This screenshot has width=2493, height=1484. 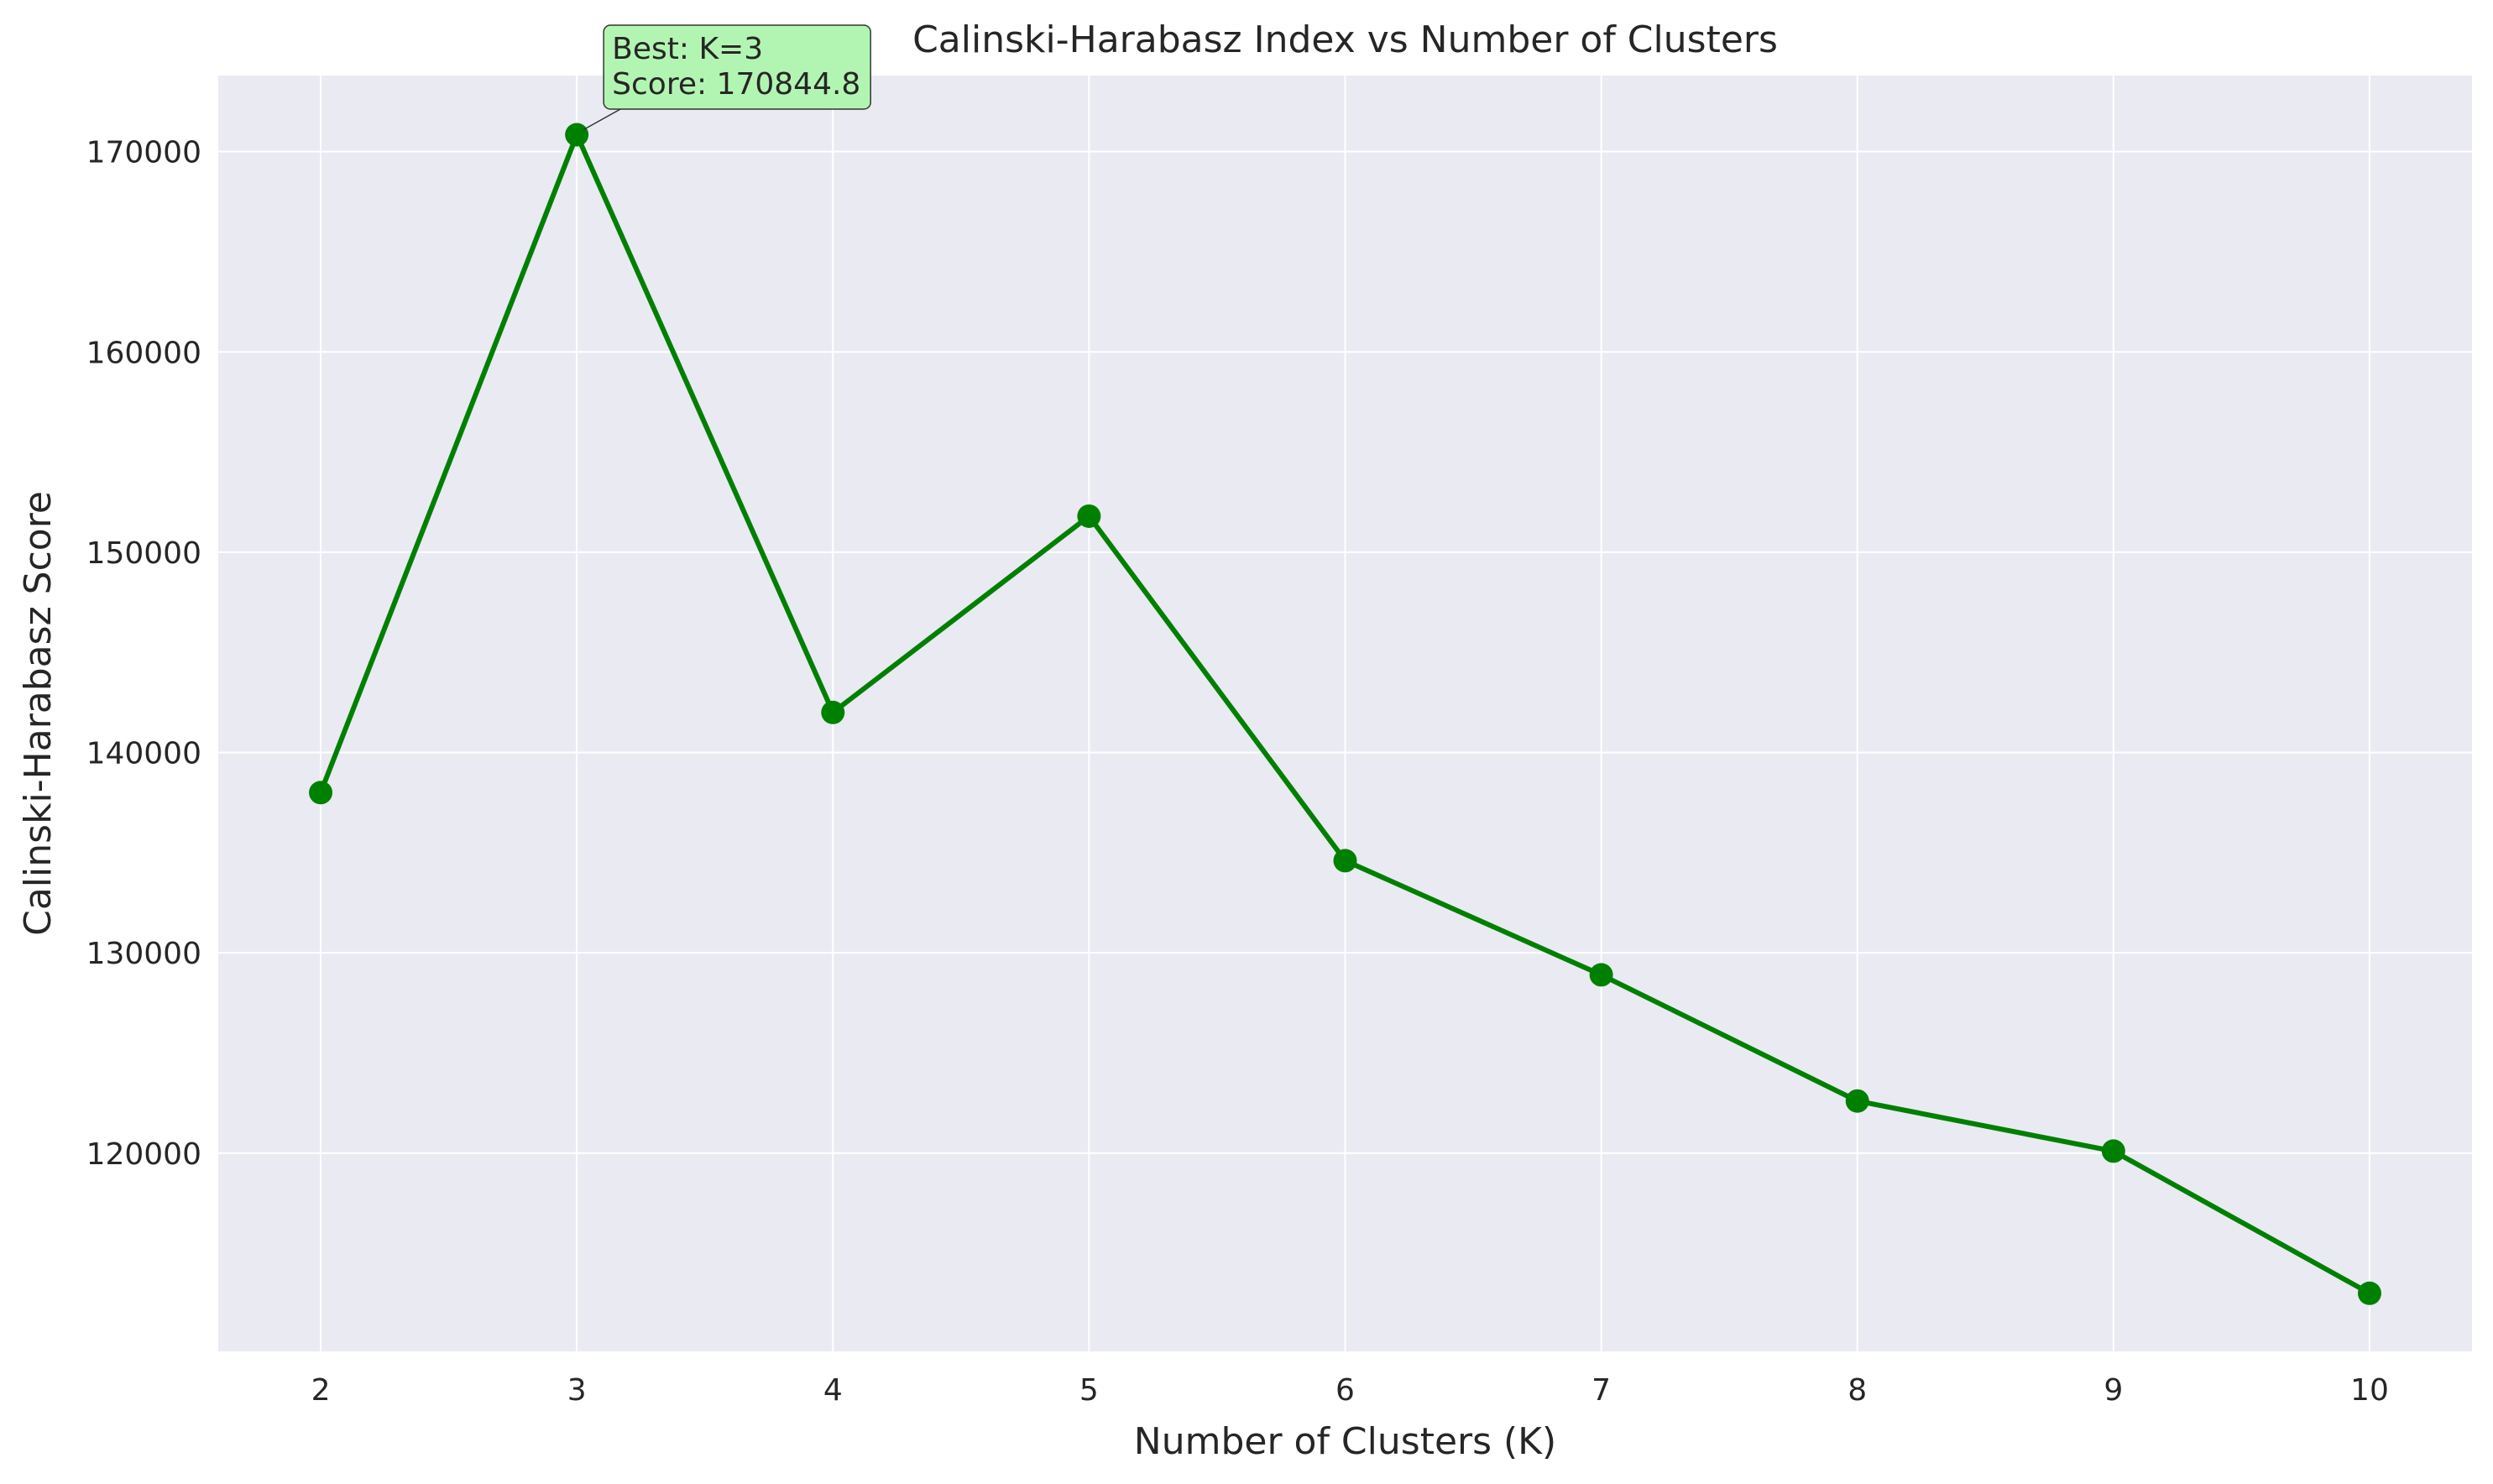 What do you see at coordinates (143, 553) in the screenshot?
I see `y-tick-label: 150000` at bounding box center [143, 553].